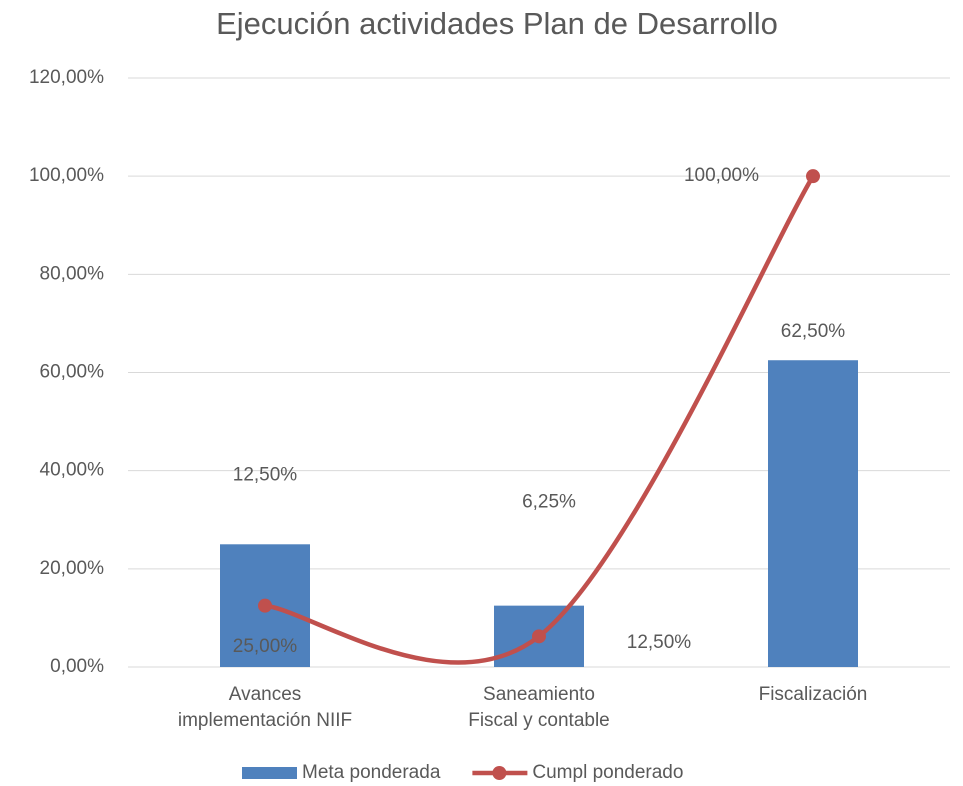 This screenshot has width=963, height=786. I want to click on line-value-label: 12,50%, so click(265, 475).